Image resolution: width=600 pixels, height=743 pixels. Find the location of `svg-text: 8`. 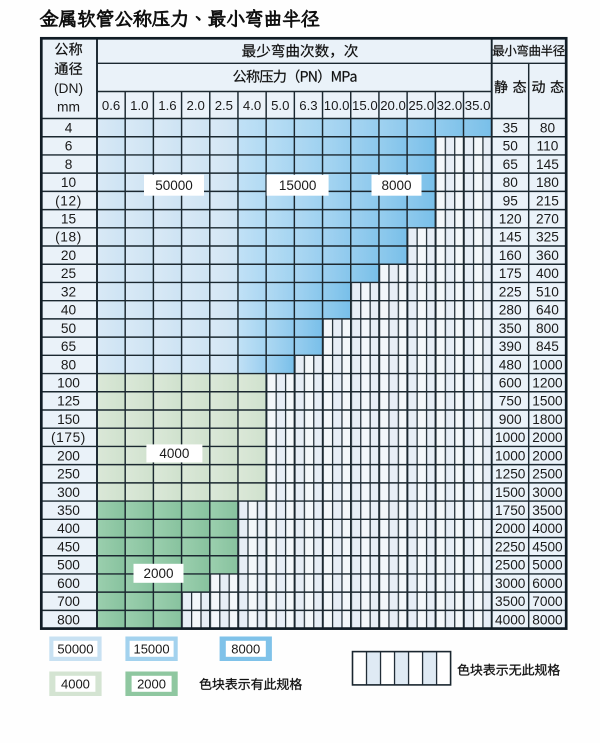

svg-text: 8 is located at coordinates (69, 164).